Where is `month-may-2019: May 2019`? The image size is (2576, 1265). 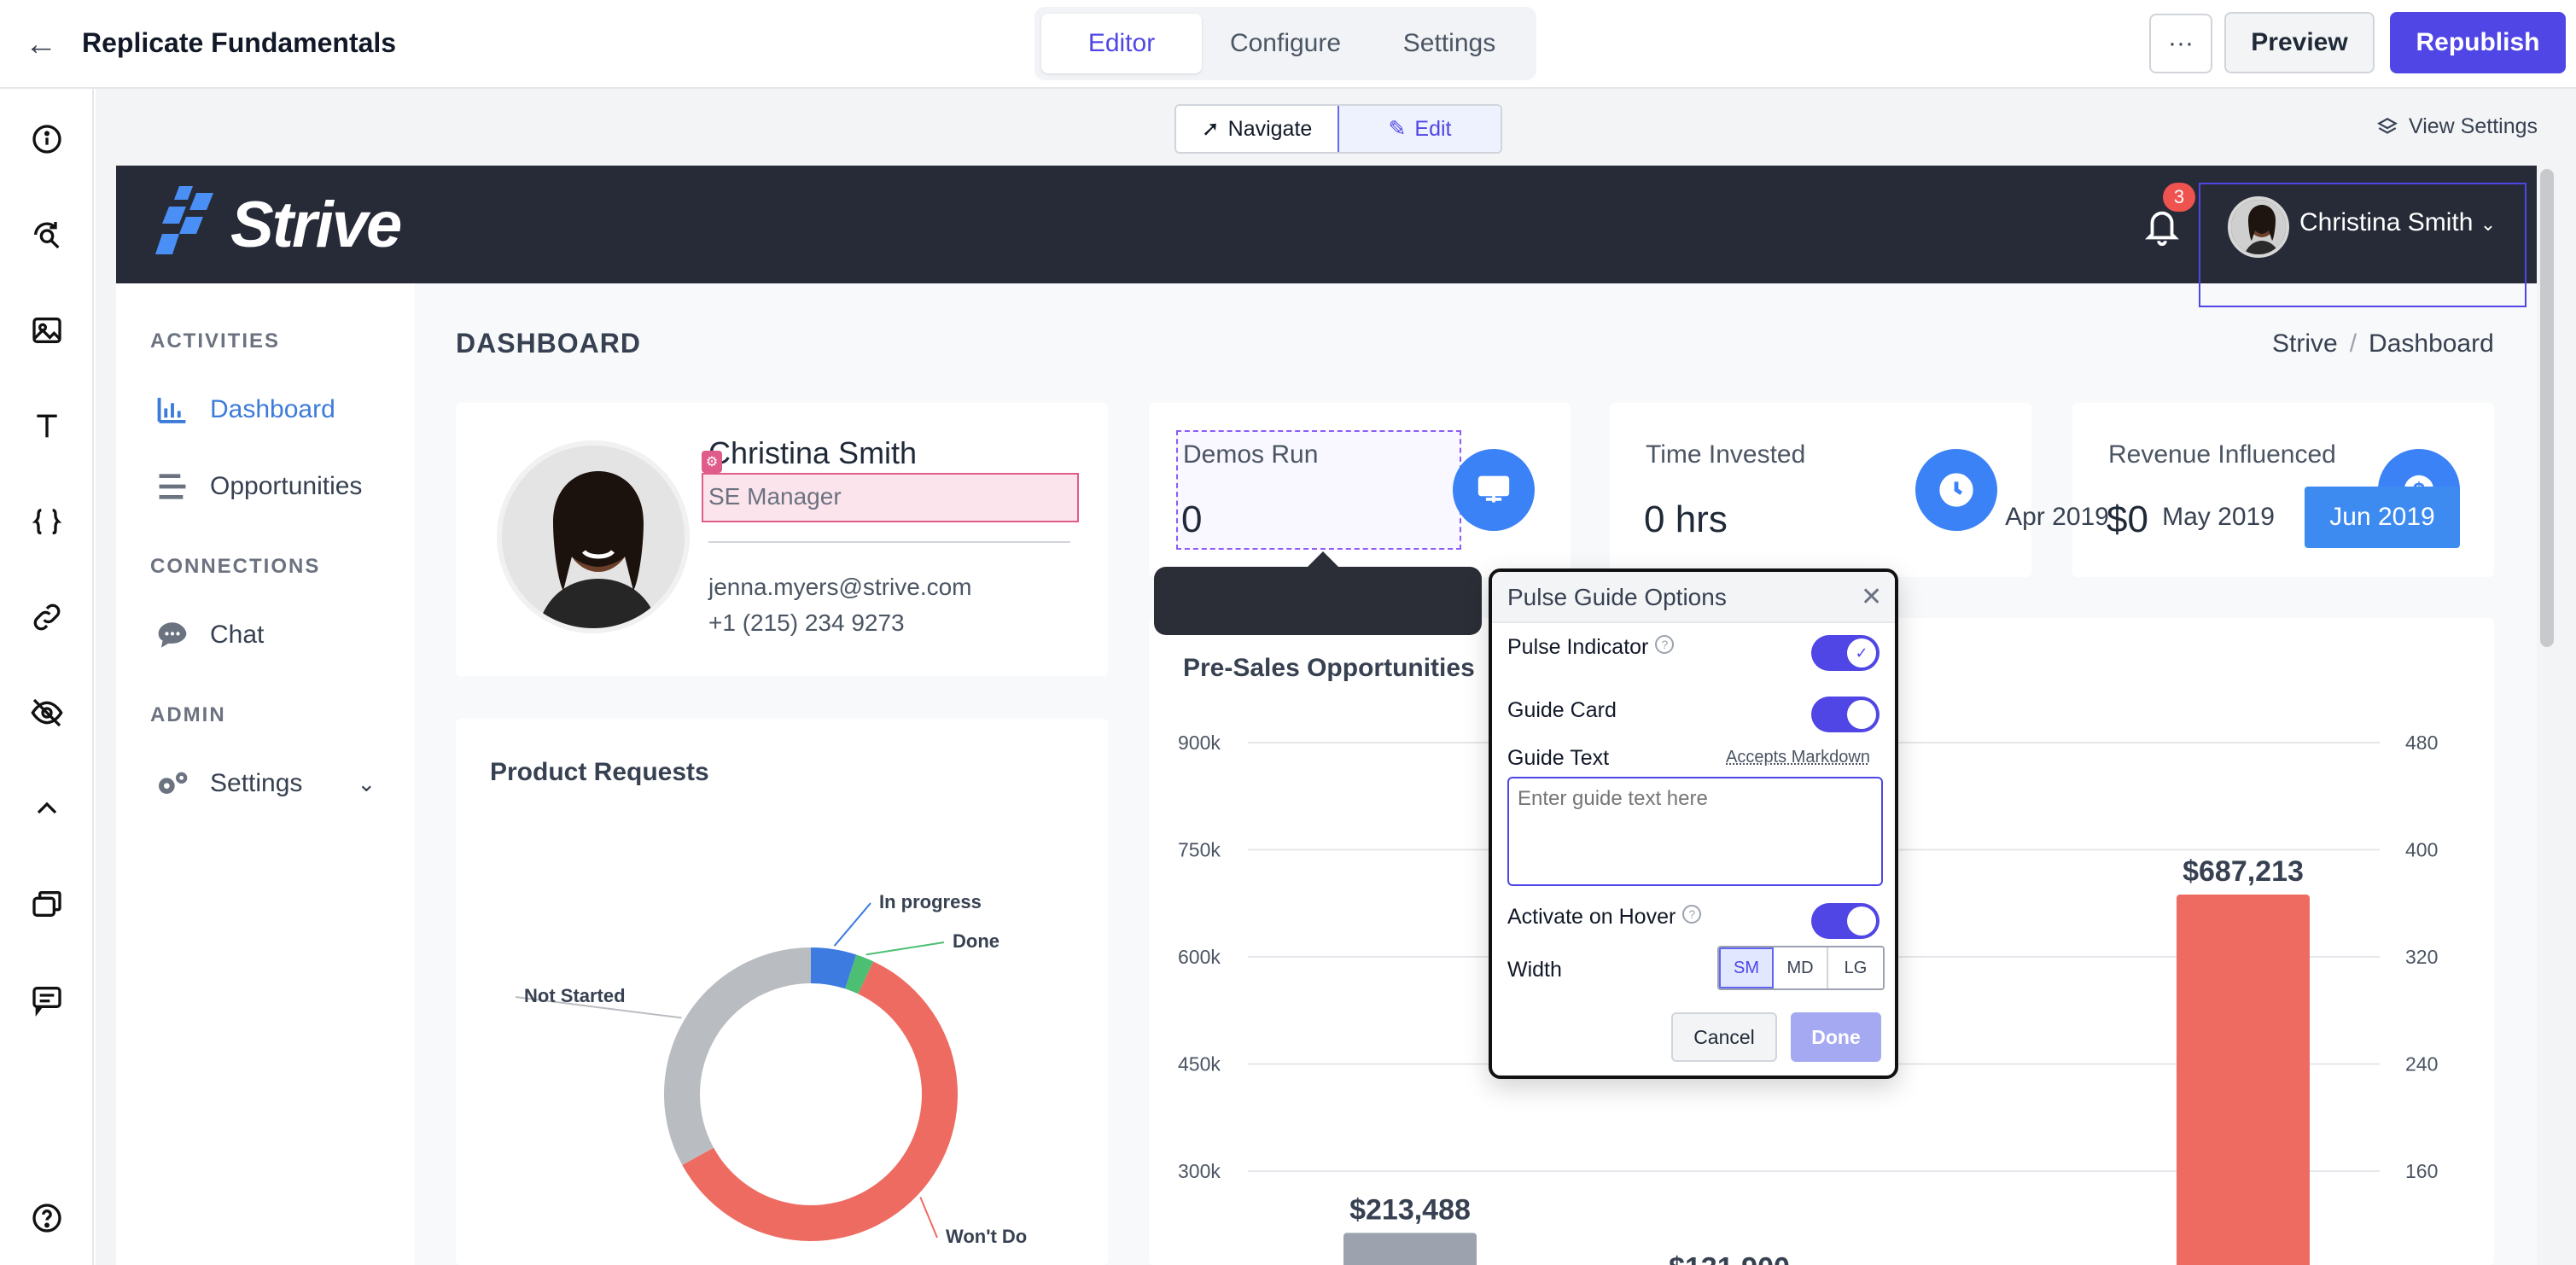
month-may-2019: May 2019 is located at coordinates (2218, 517).